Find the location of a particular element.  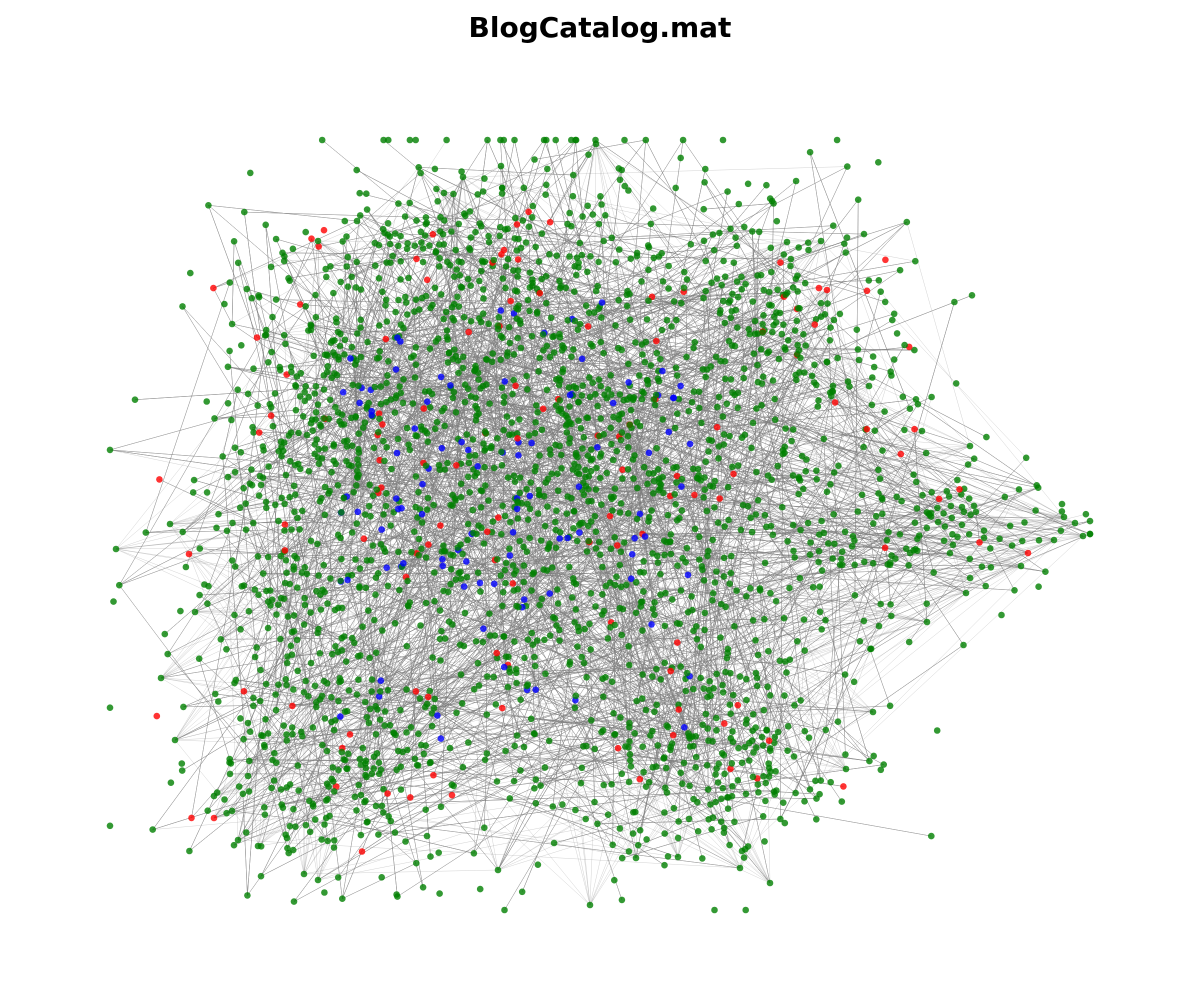

figure-title: BlogCatalog.mat is located at coordinates (600, 27).